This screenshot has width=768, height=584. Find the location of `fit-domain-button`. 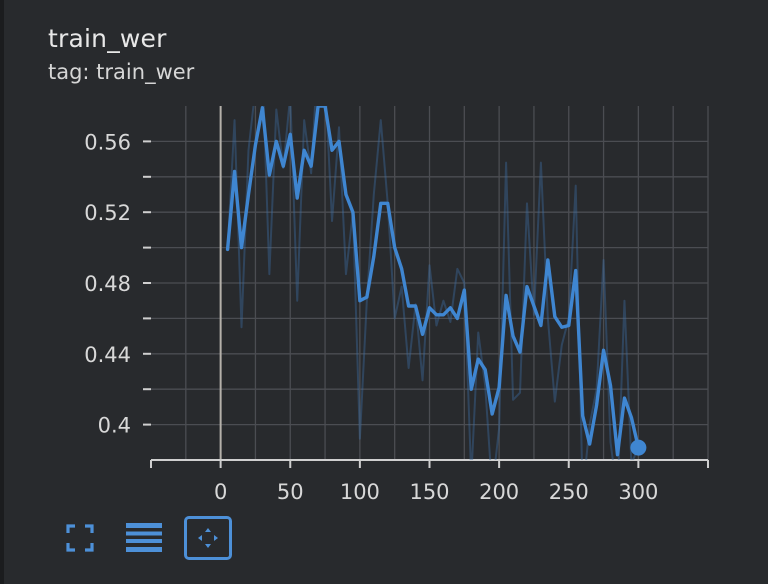

fit-domain-button is located at coordinates (208, 538).